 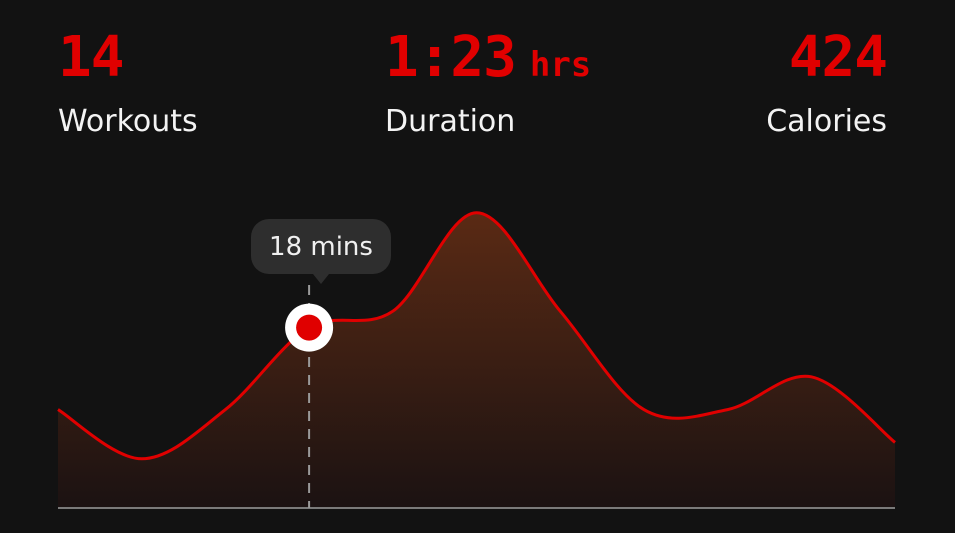 What do you see at coordinates (451, 57) in the screenshot?
I see `duration-value: 1:23` at bounding box center [451, 57].